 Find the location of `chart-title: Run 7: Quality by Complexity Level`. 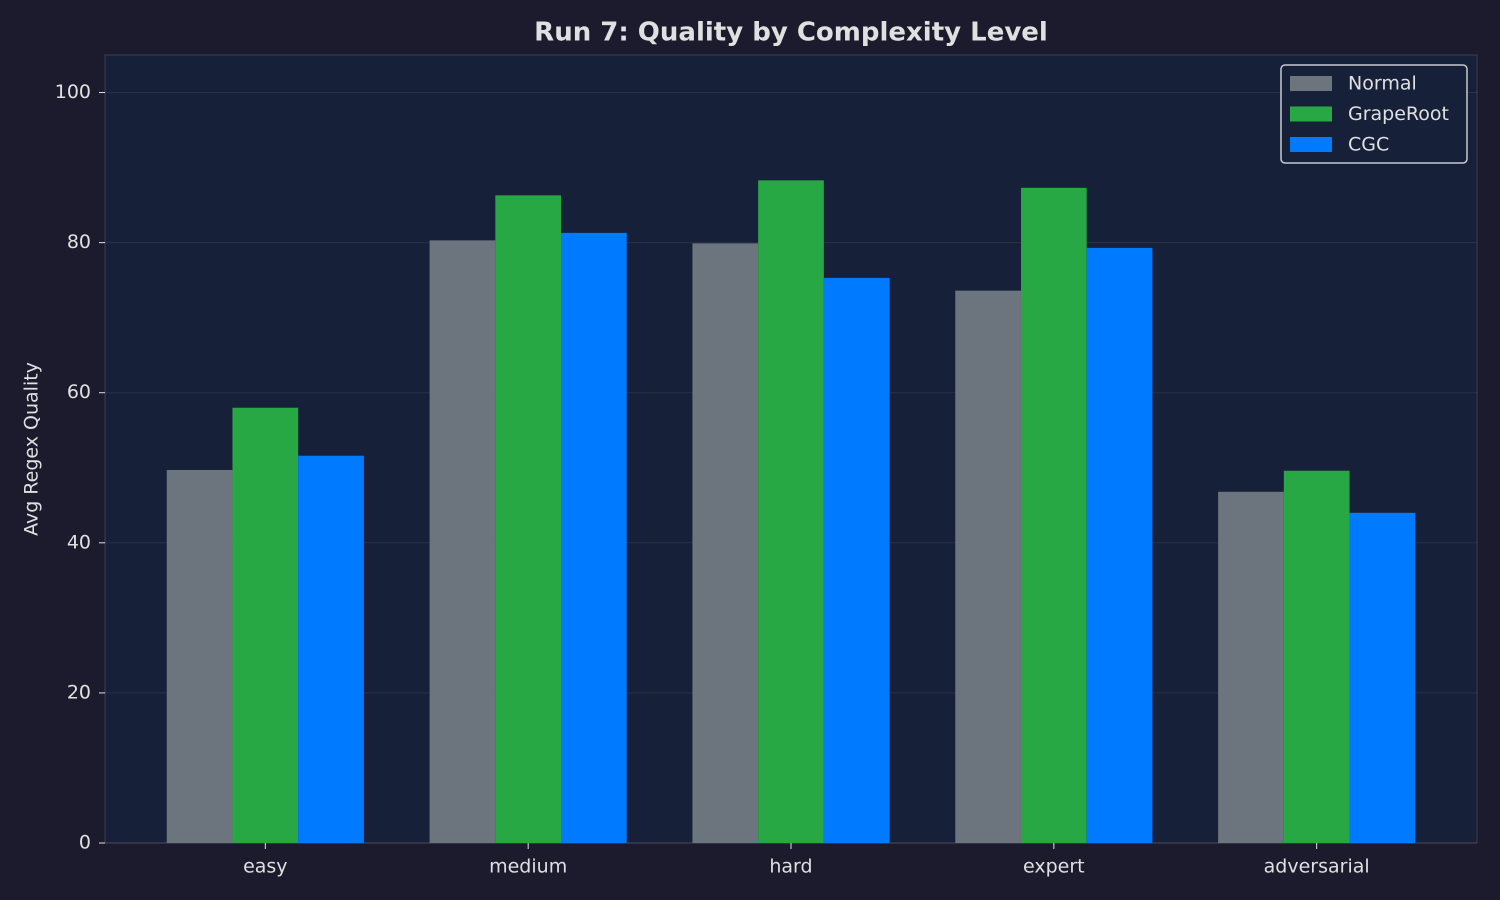

chart-title: Run 7: Quality by Complexity Level is located at coordinates (791, 33).